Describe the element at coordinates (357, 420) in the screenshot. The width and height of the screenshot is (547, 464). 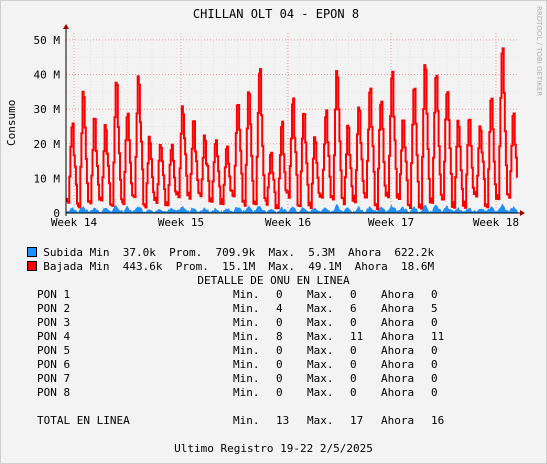
I see `max-value: 17` at that location.